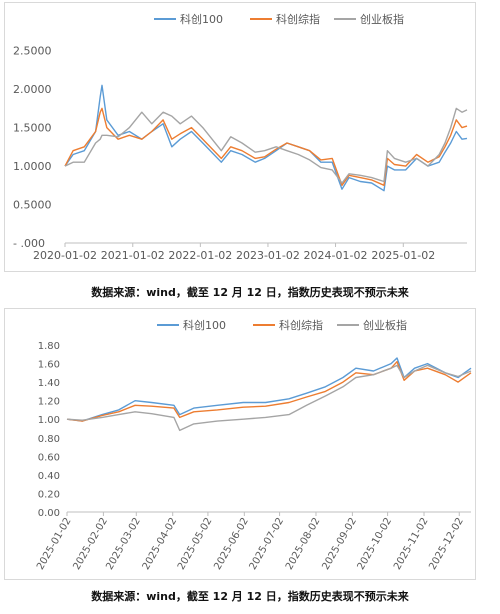 This screenshot has width=500, height=614. I want to click on x-tick-label: 2023-01-02, so click(268, 255).